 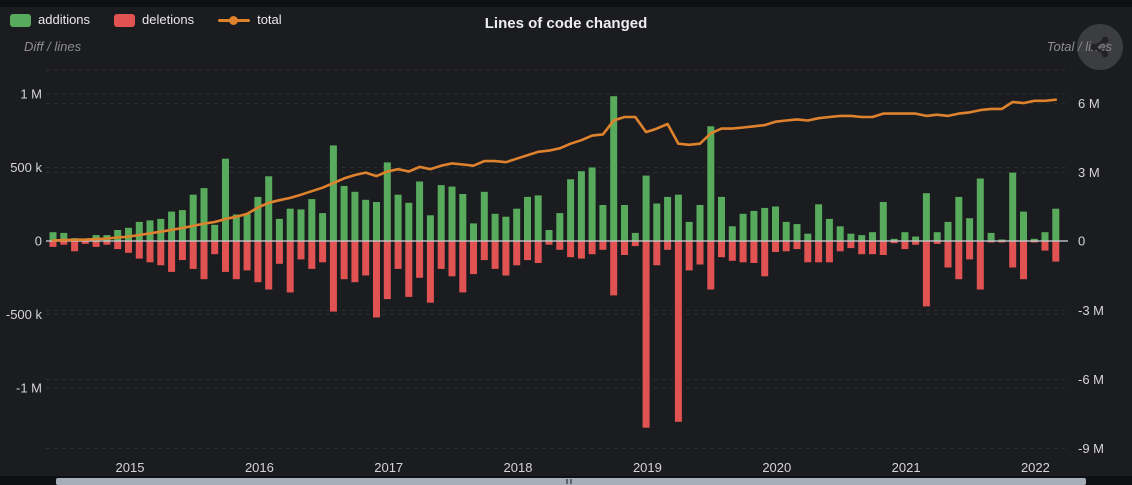 What do you see at coordinates (269, 19) in the screenshot?
I see `legend-label-total: total` at bounding box center [269, 19].